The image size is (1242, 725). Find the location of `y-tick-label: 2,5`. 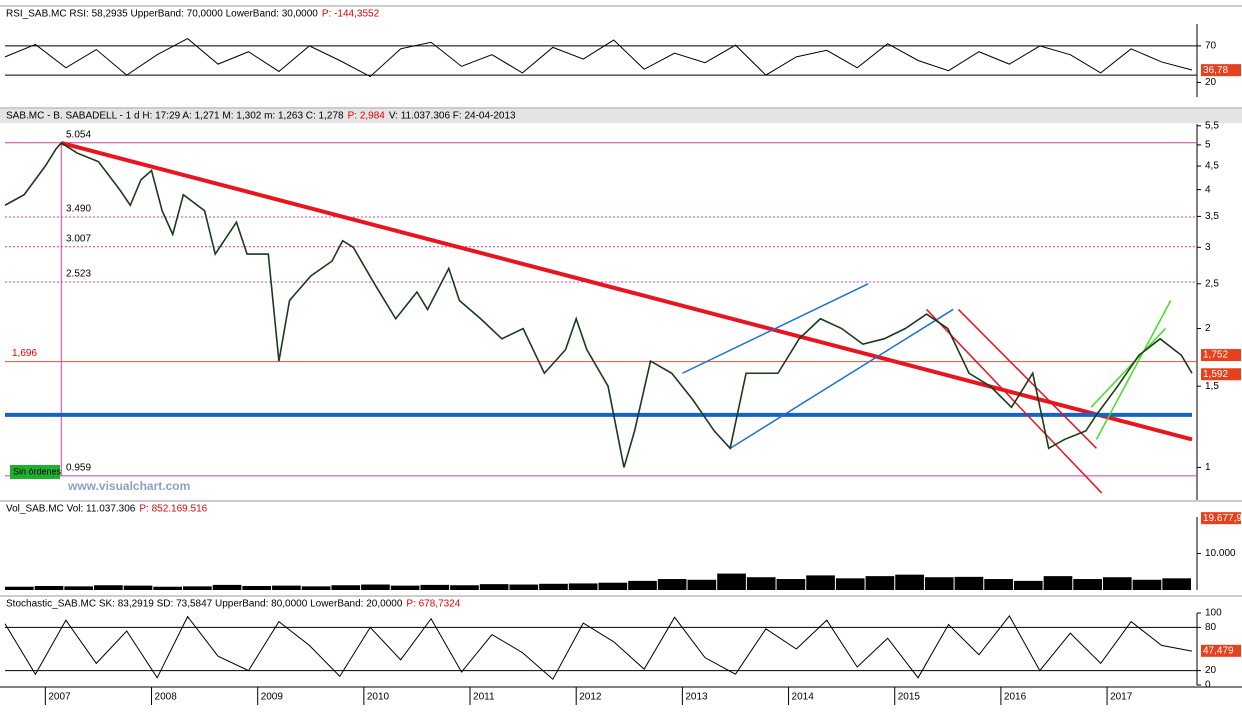

y-tick-label: 2,5 is located at coordinates (1212, 283).